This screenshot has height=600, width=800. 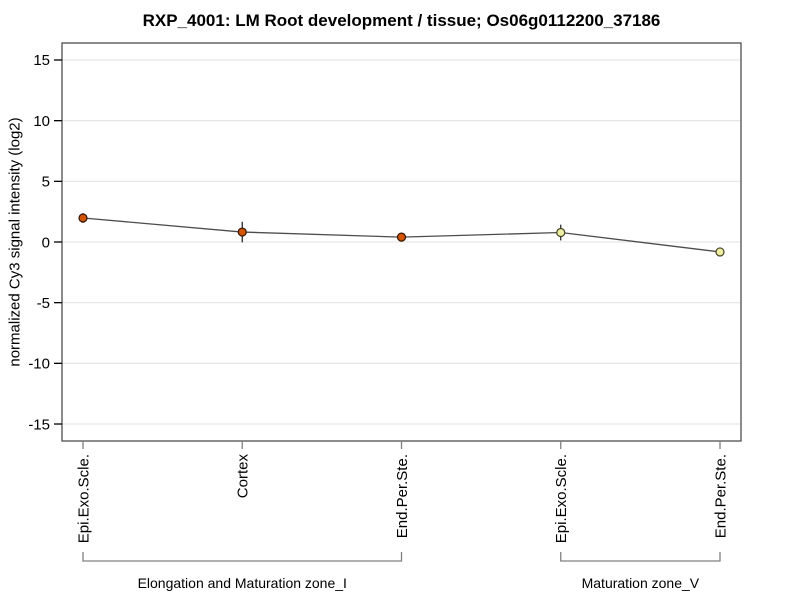 I want to click on y-tick-label: -10, so click(x=39, y=364).